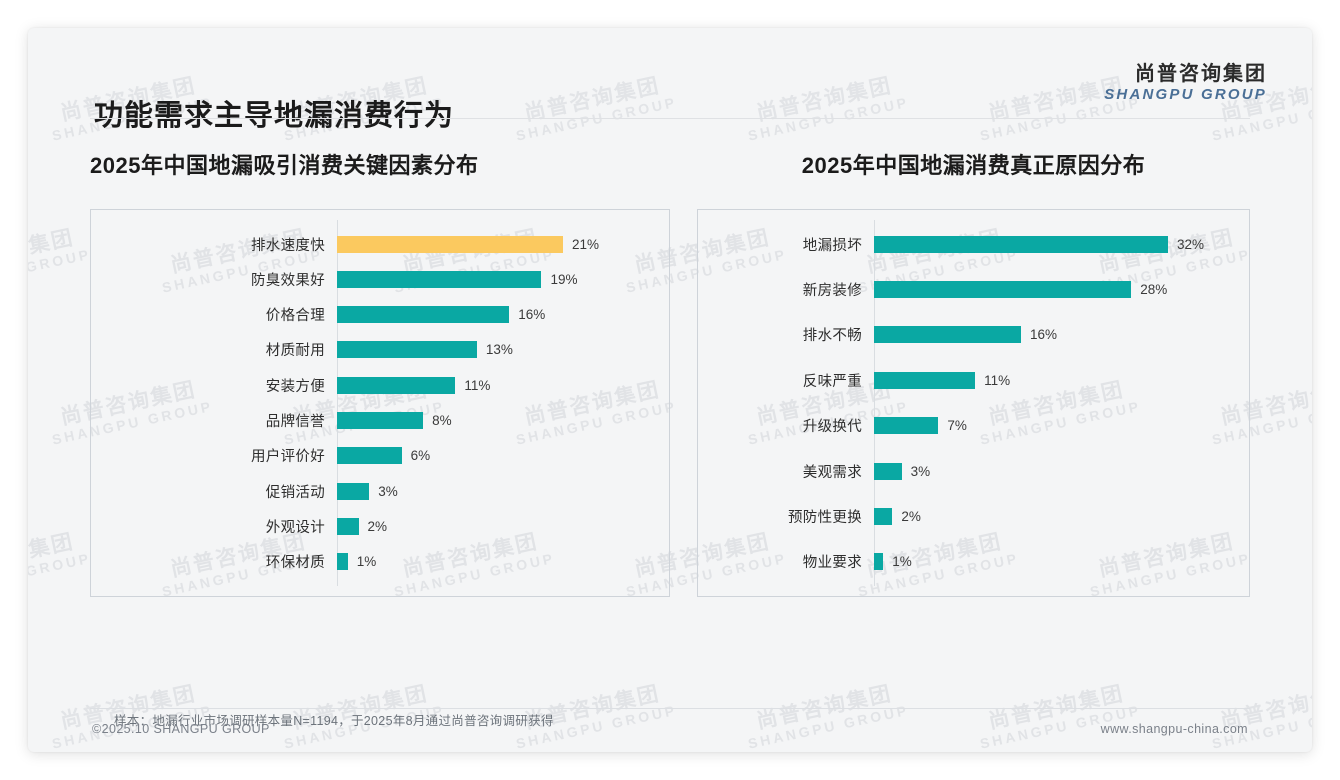  What do you see at coordinates (295, 386) in the screenshot?
I see `bar-category-label: 安装方便` at bounding box center [295, 386].